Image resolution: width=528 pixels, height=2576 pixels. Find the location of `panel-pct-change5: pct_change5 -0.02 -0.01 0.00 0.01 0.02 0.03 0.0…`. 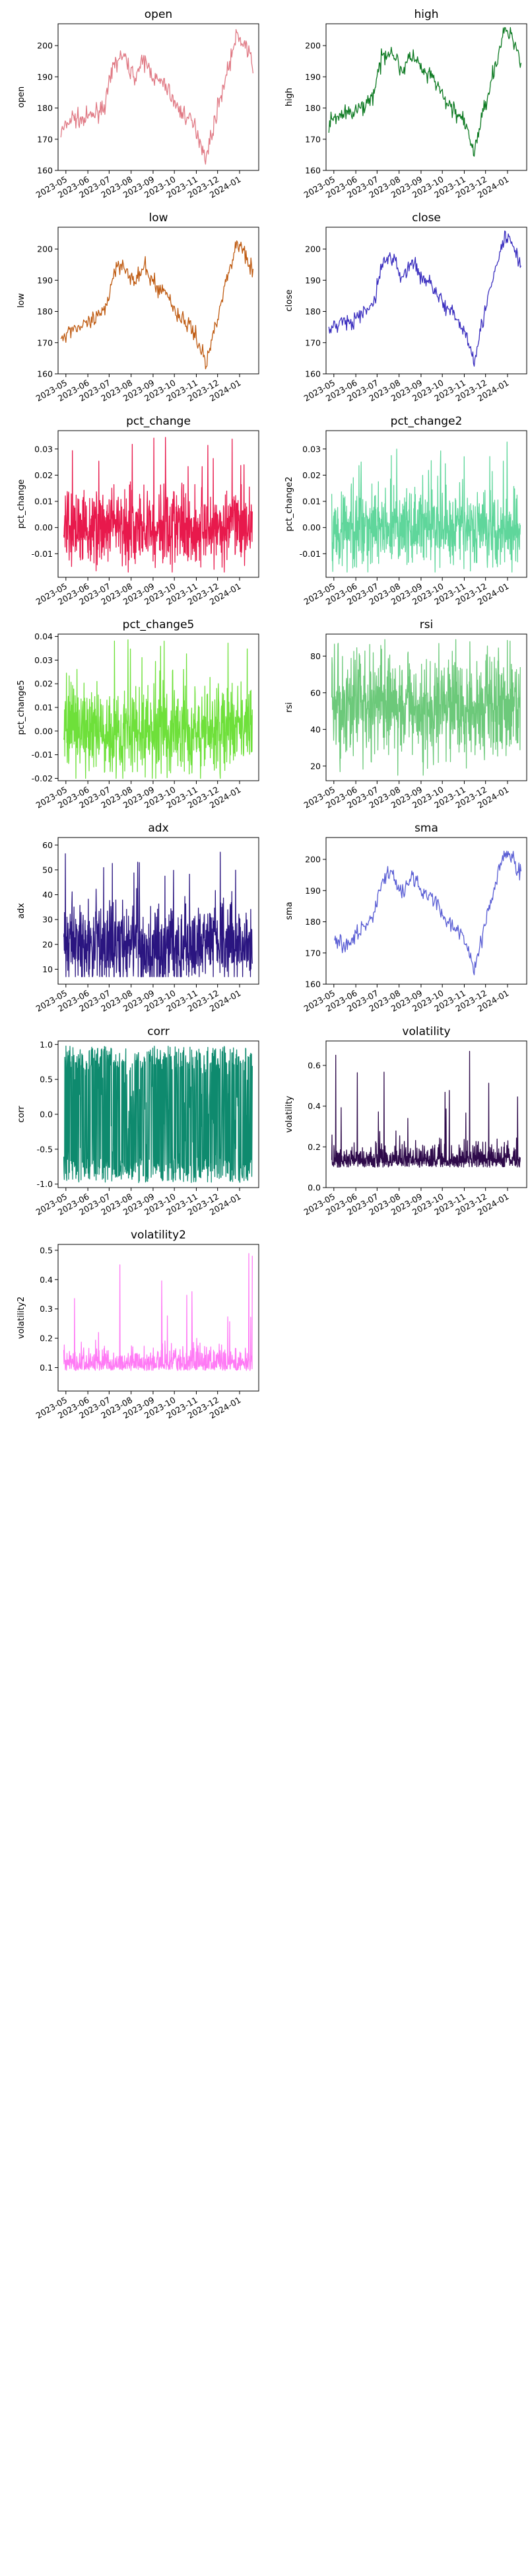

panel-pct-change5: pct_change5 -0.02 -0.01 0.00 0.01 0.02 0.03 0.0… is located at coordinates (137, 714).